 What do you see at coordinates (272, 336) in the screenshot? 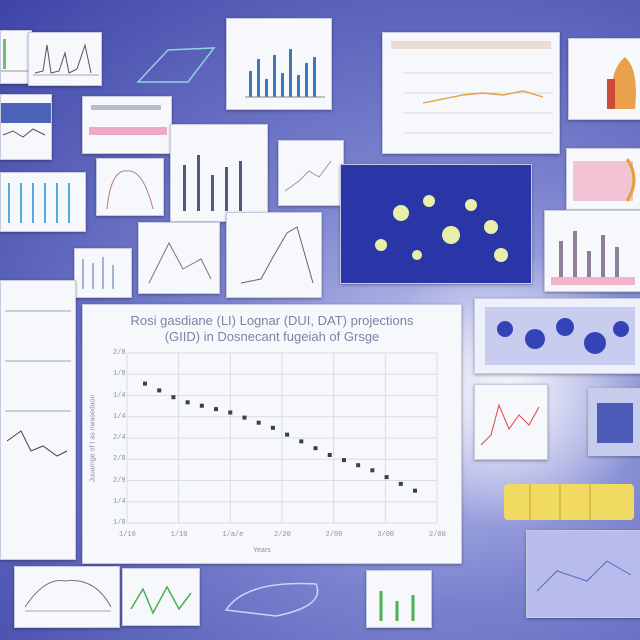
I see `main-chart-subtitle: (GIID) in Dosnecant fugeiah of Grsge` at bounding box center [272, 336].